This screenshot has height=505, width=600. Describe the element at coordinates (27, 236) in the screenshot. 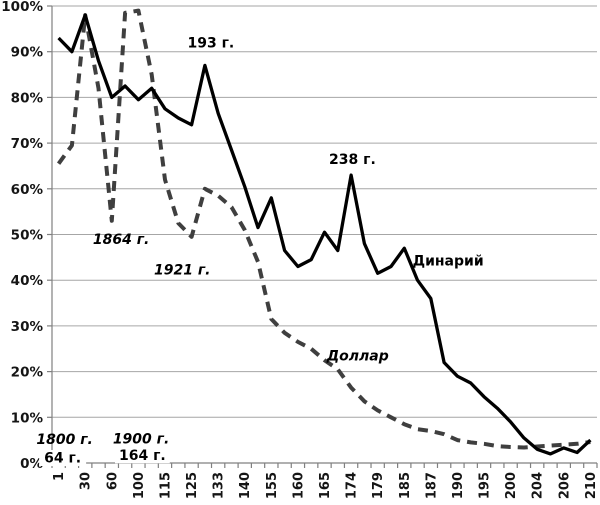

I see `y-axis-label: 50%` at that location.